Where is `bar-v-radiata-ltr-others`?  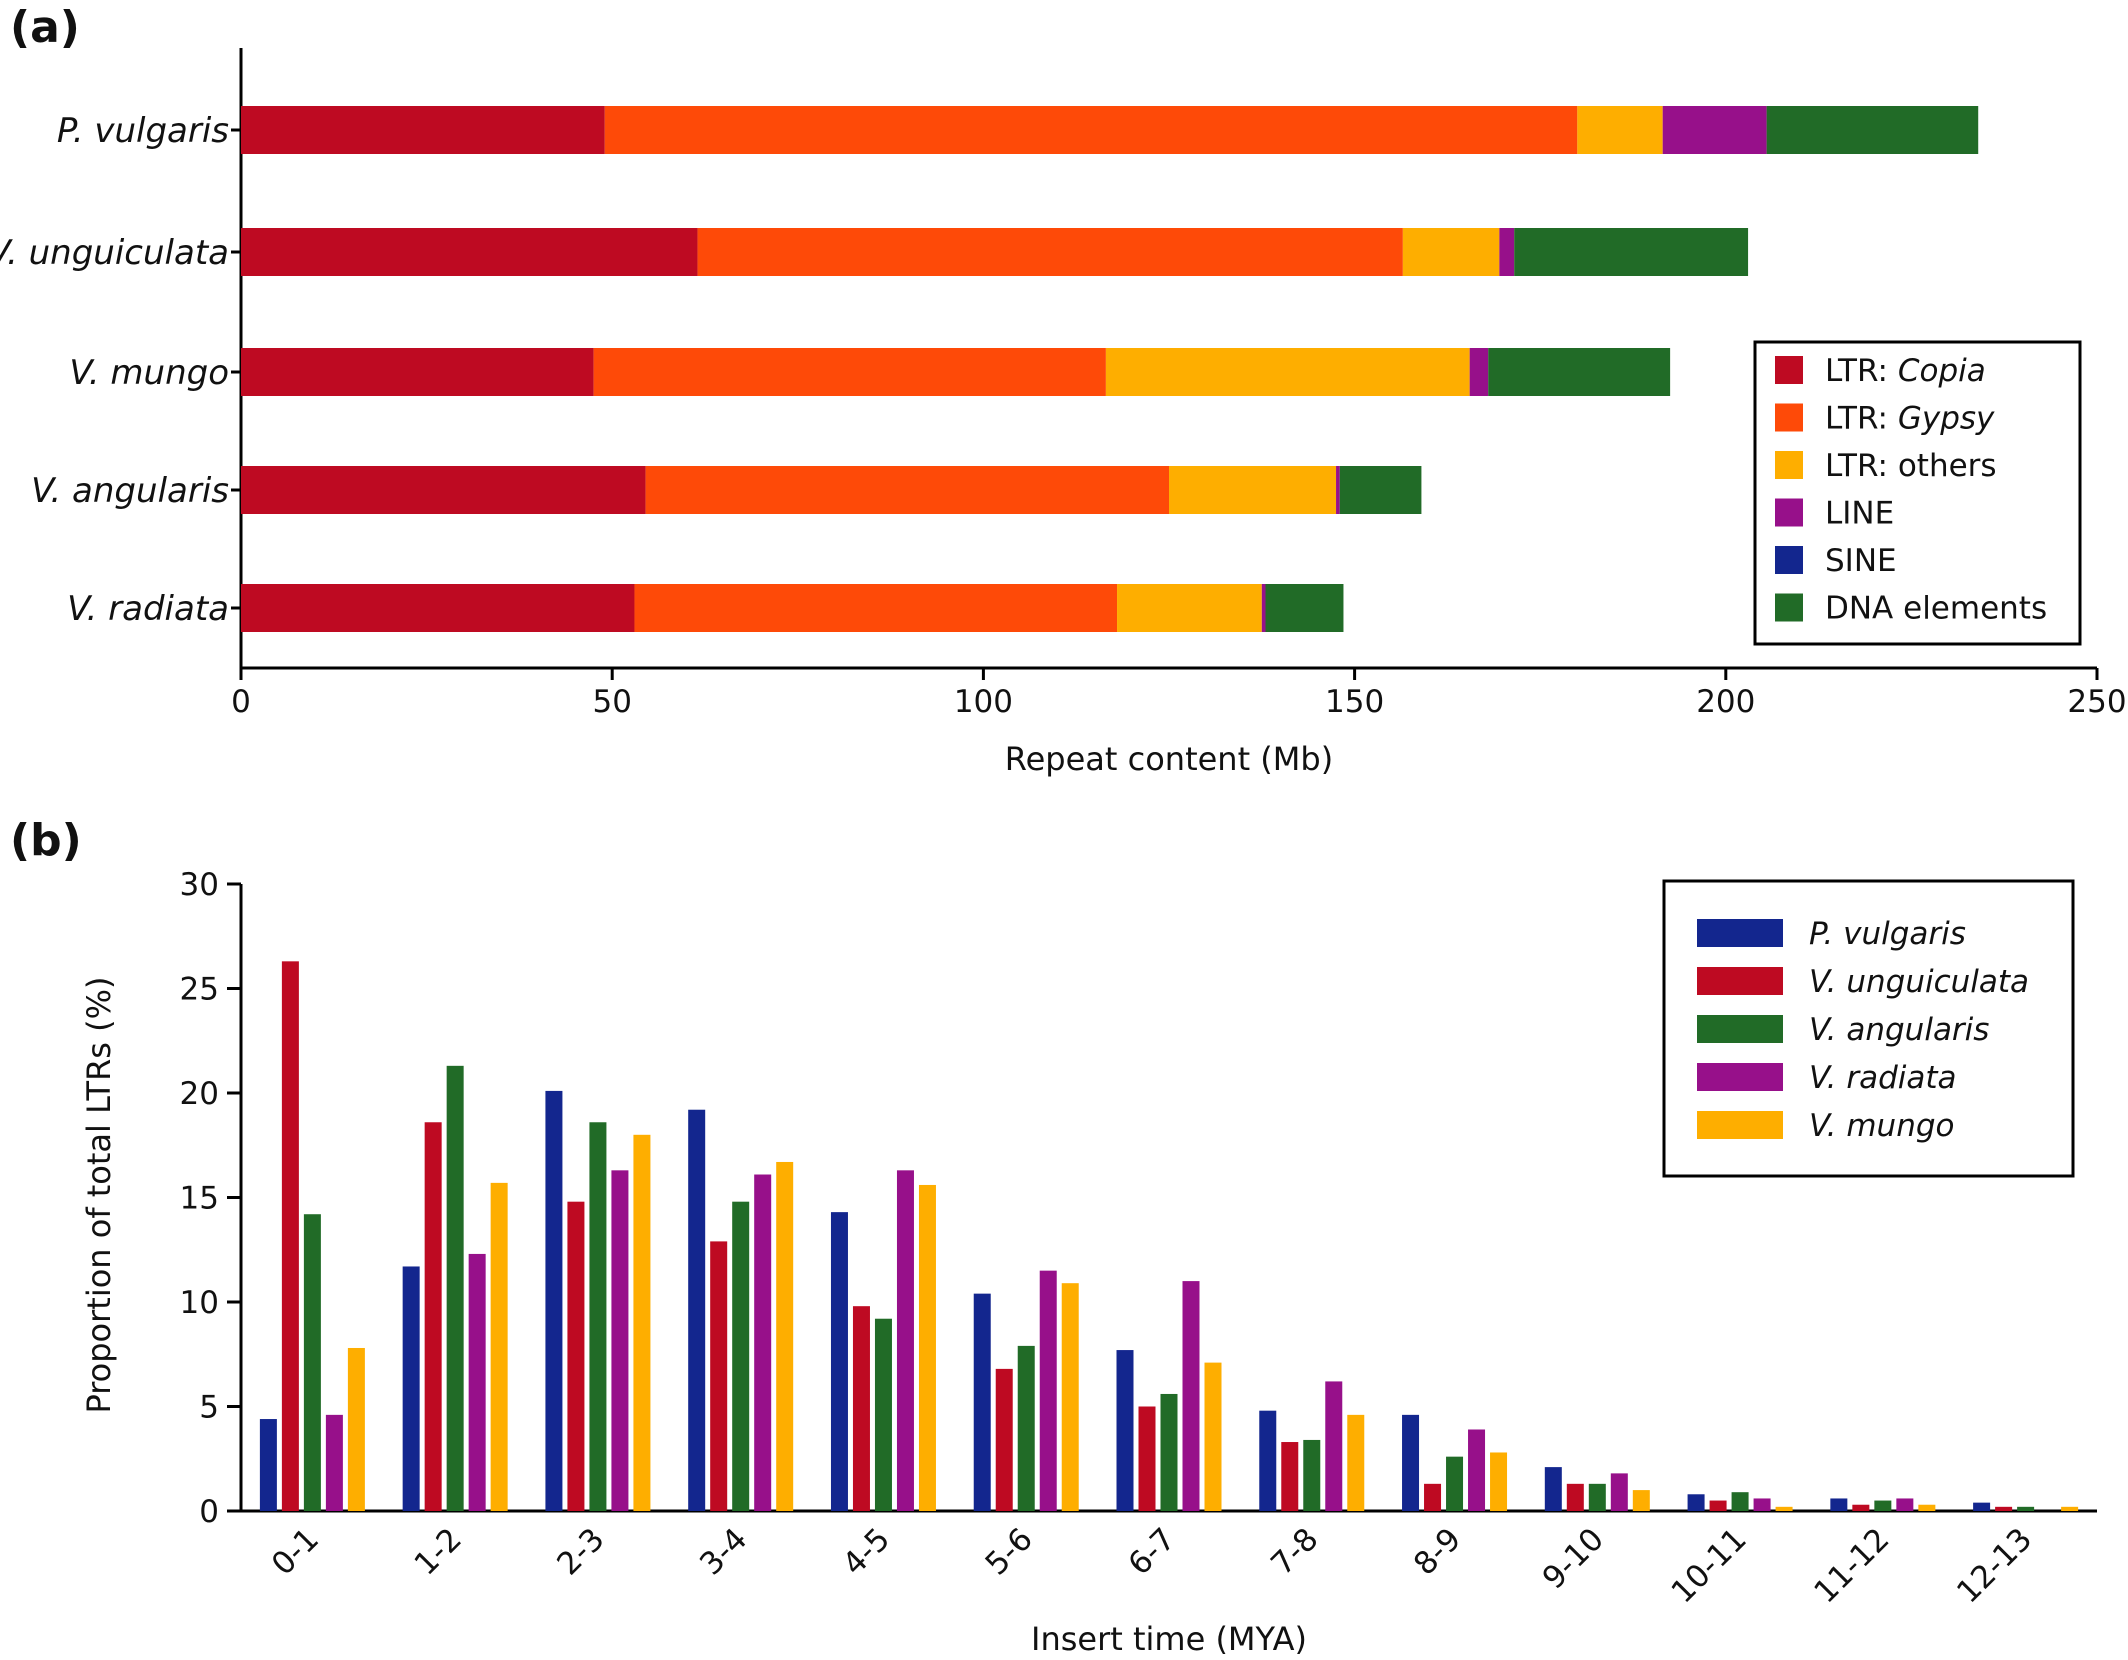
bar-v-radiata-ltr-others is located at coordinates (1189, 608).